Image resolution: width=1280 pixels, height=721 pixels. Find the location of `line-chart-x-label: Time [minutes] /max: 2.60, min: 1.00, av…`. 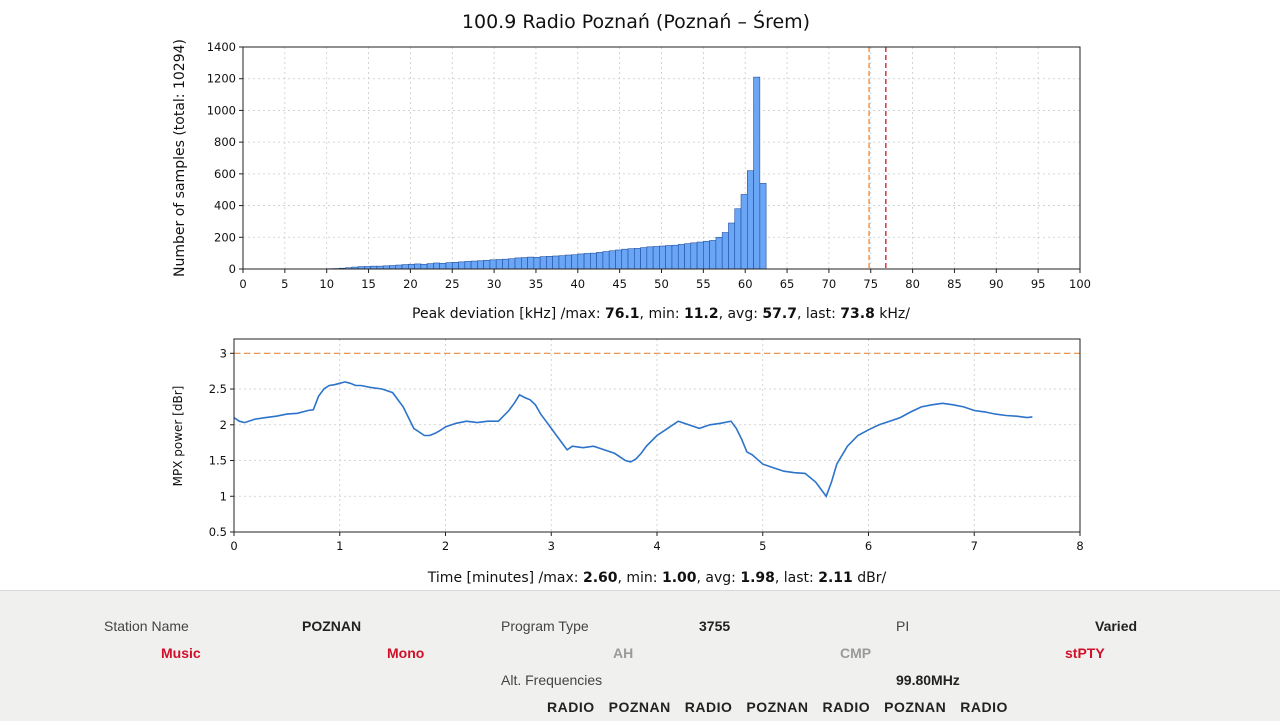

line-chart-x-label: Time [minutes] /max: 2.60, min: 1.00, av… is located at coordinates (657, 578).